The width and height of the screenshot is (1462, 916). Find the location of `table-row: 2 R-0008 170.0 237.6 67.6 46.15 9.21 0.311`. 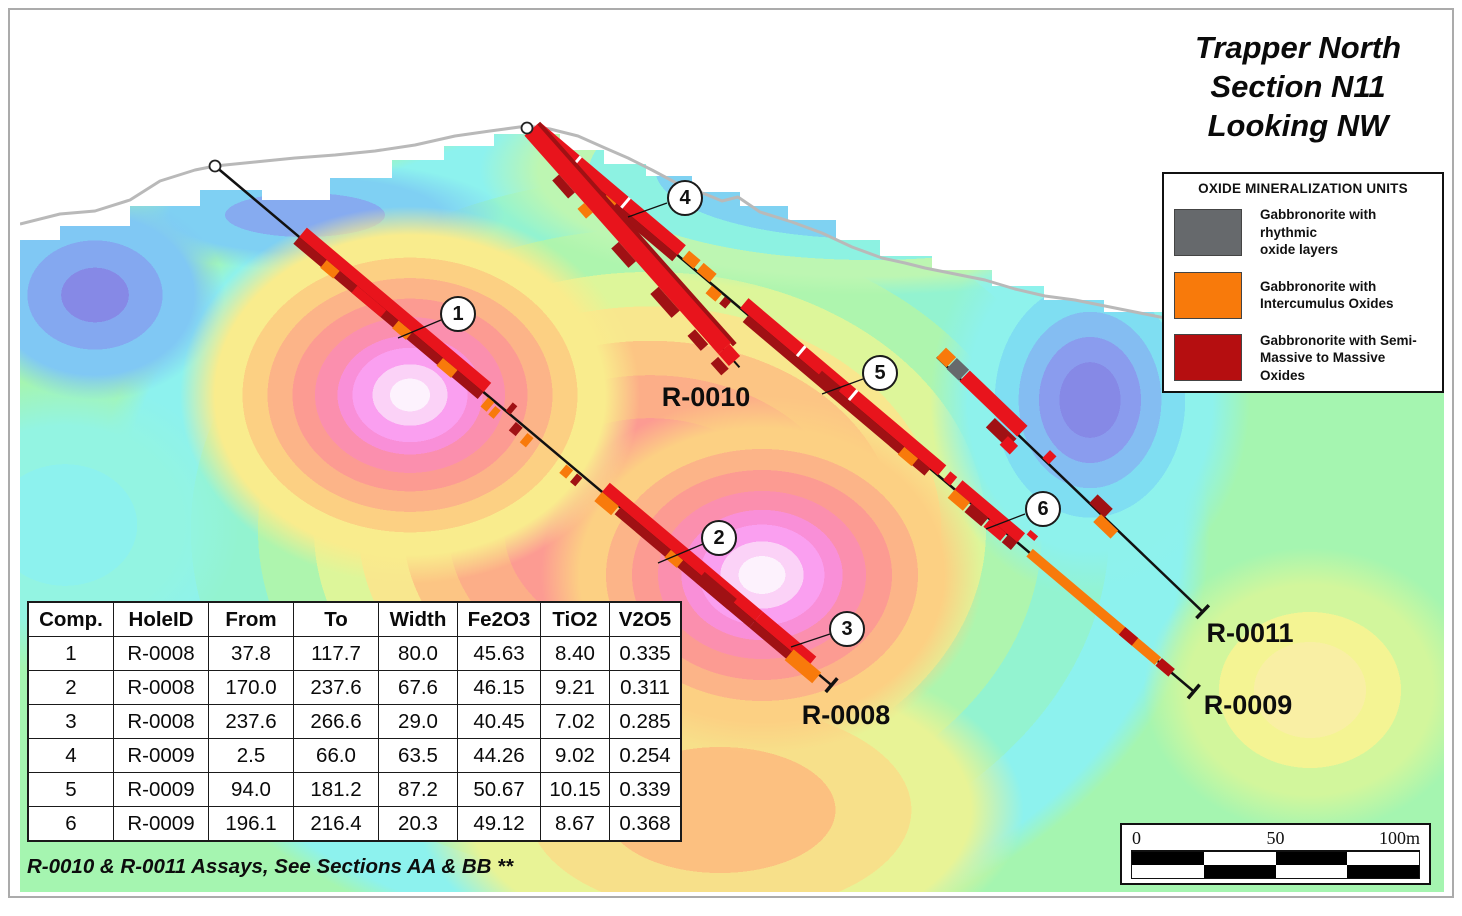

table-row: 2 R-0008 170.0 237.6 67.6 46.15 9.21 0.311 is located at coordinates (354, 687).